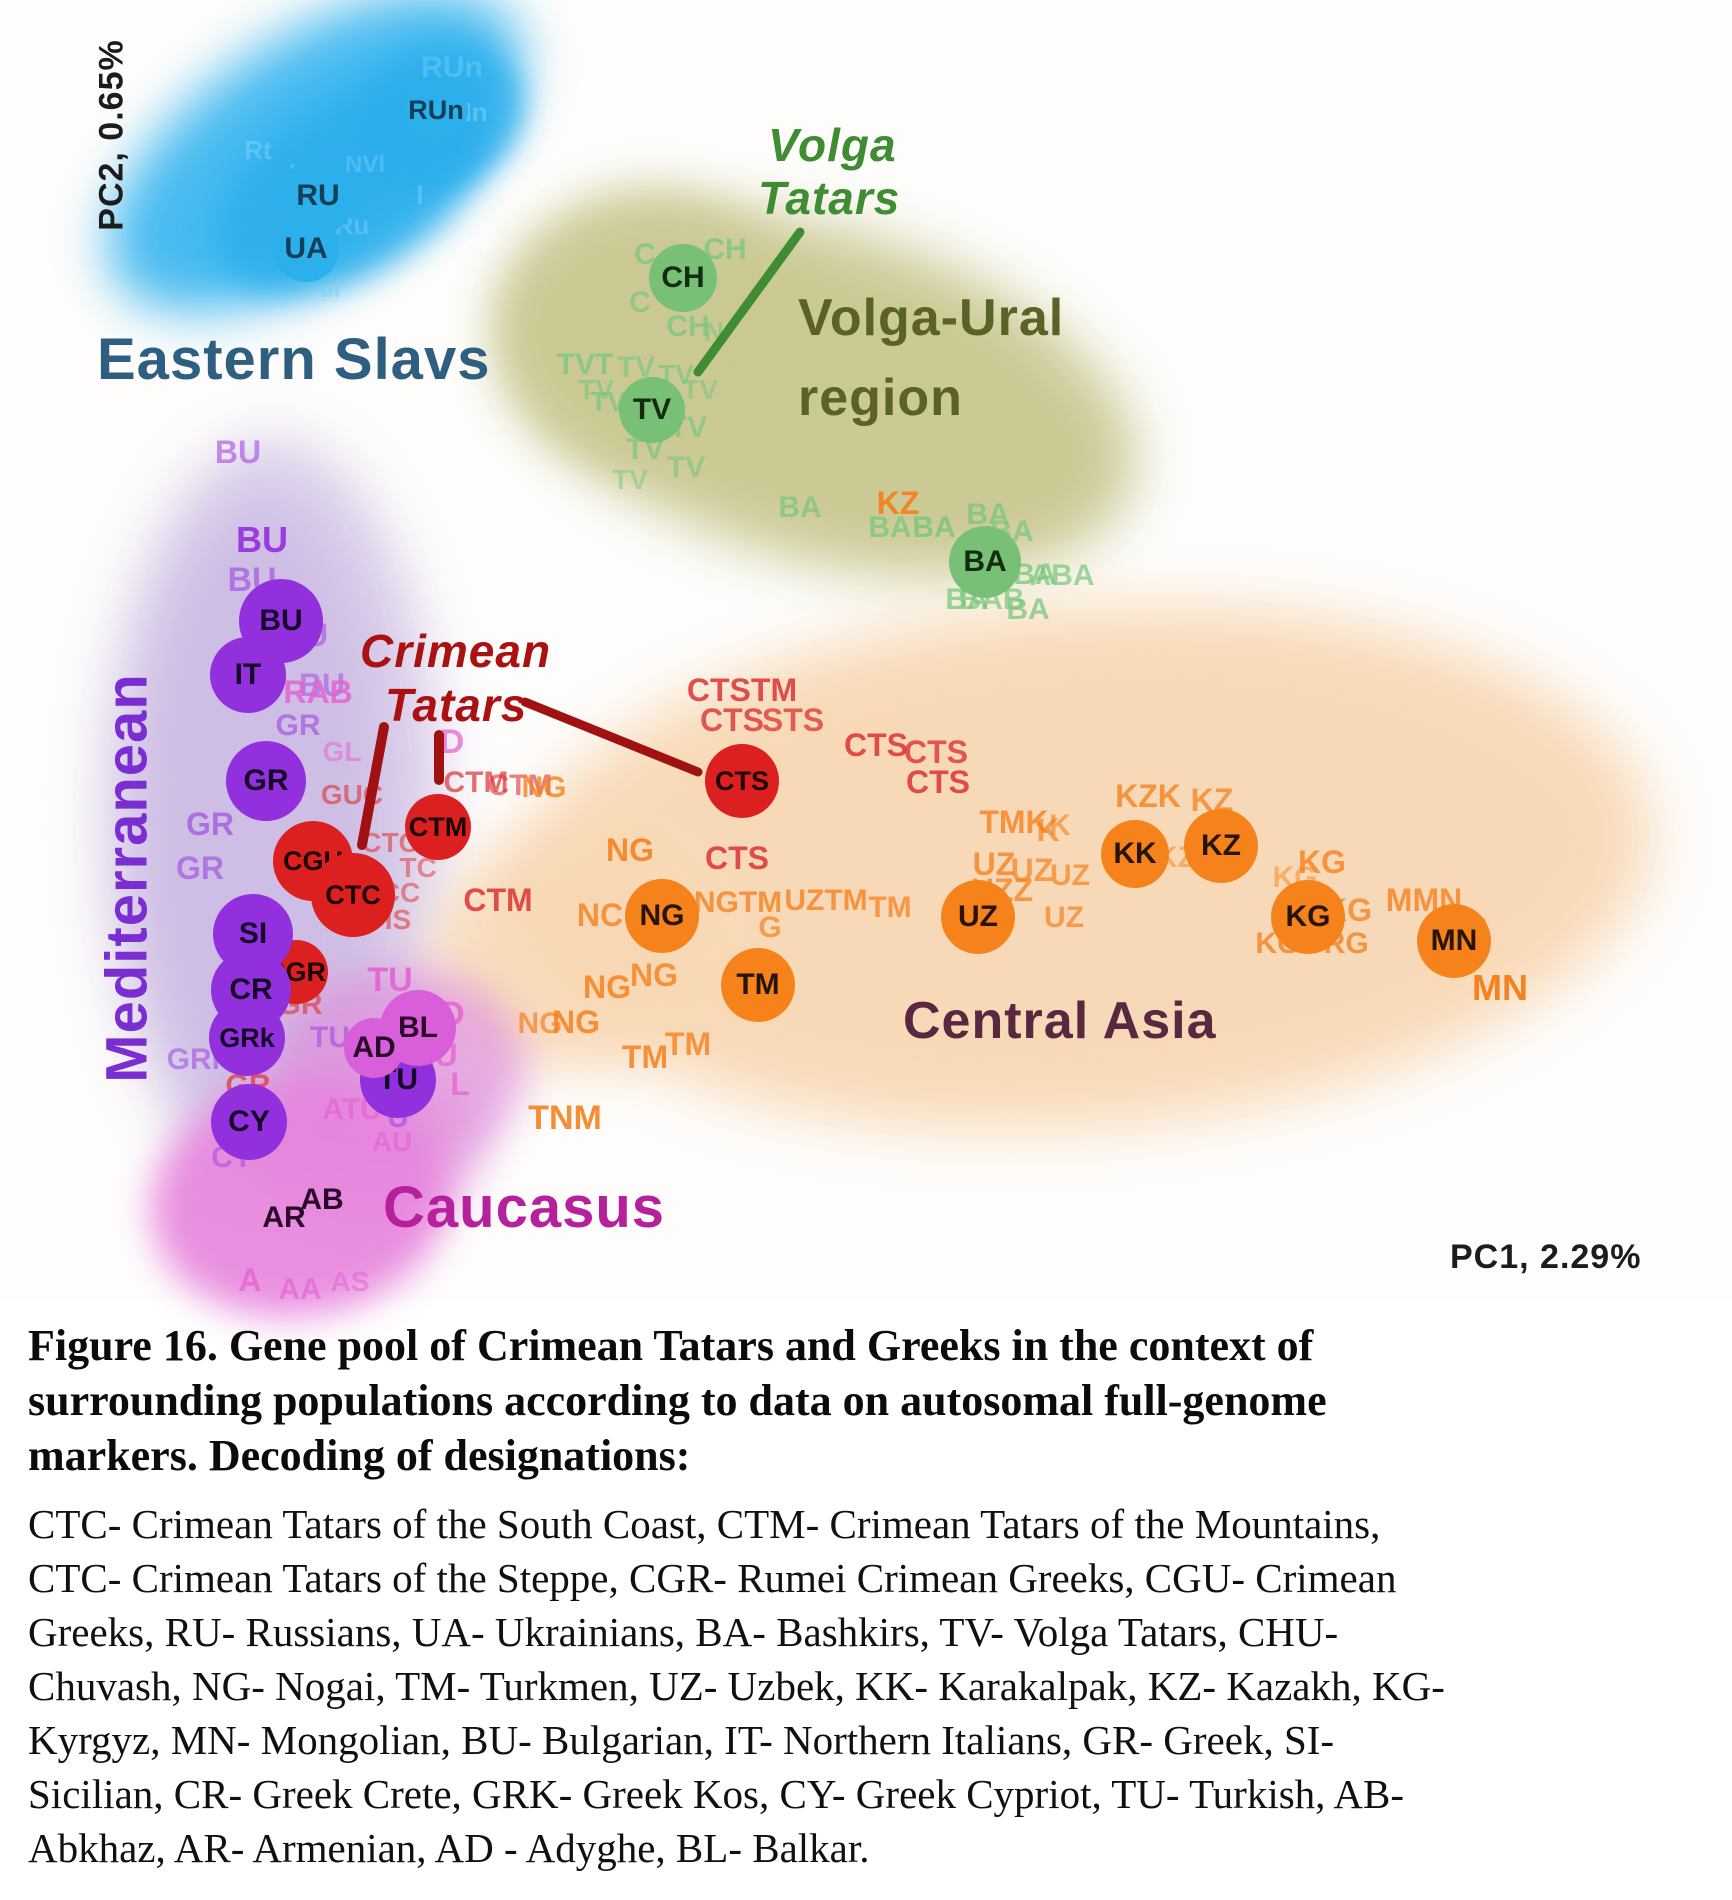  What do you see at coordinates (281, 621) in the screenshot?
I see `population-circle-bu: BU` at bounding box center [281, 621].